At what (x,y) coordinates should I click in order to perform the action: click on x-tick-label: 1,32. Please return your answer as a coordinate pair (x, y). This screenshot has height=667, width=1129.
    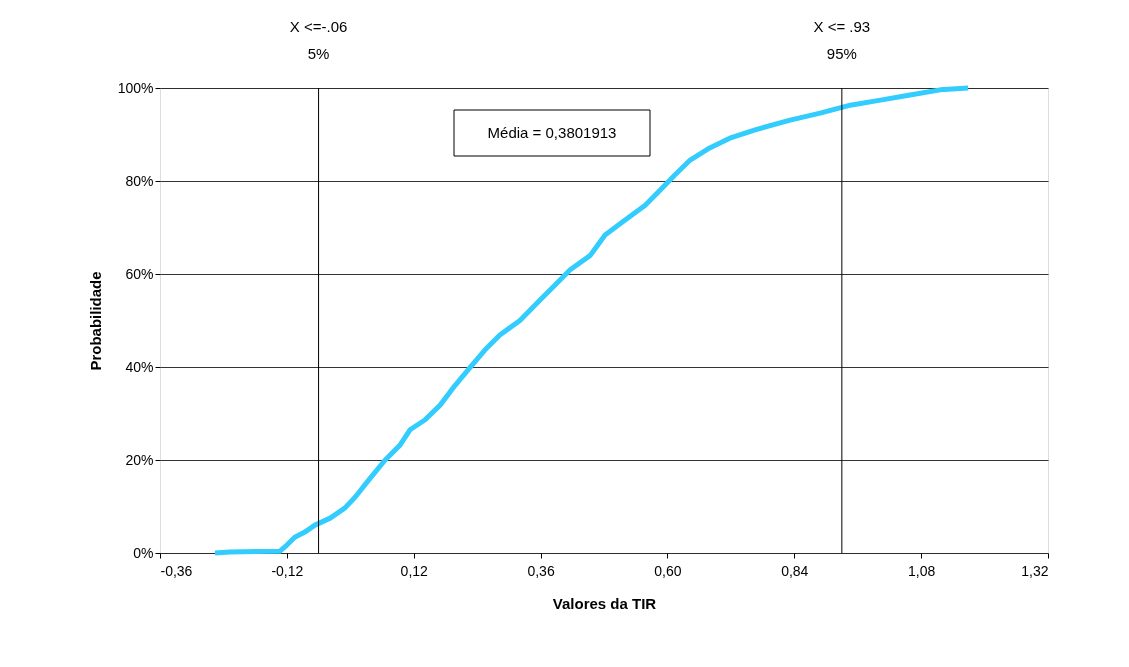
    Looking at the image, I should click on (1035, 570).